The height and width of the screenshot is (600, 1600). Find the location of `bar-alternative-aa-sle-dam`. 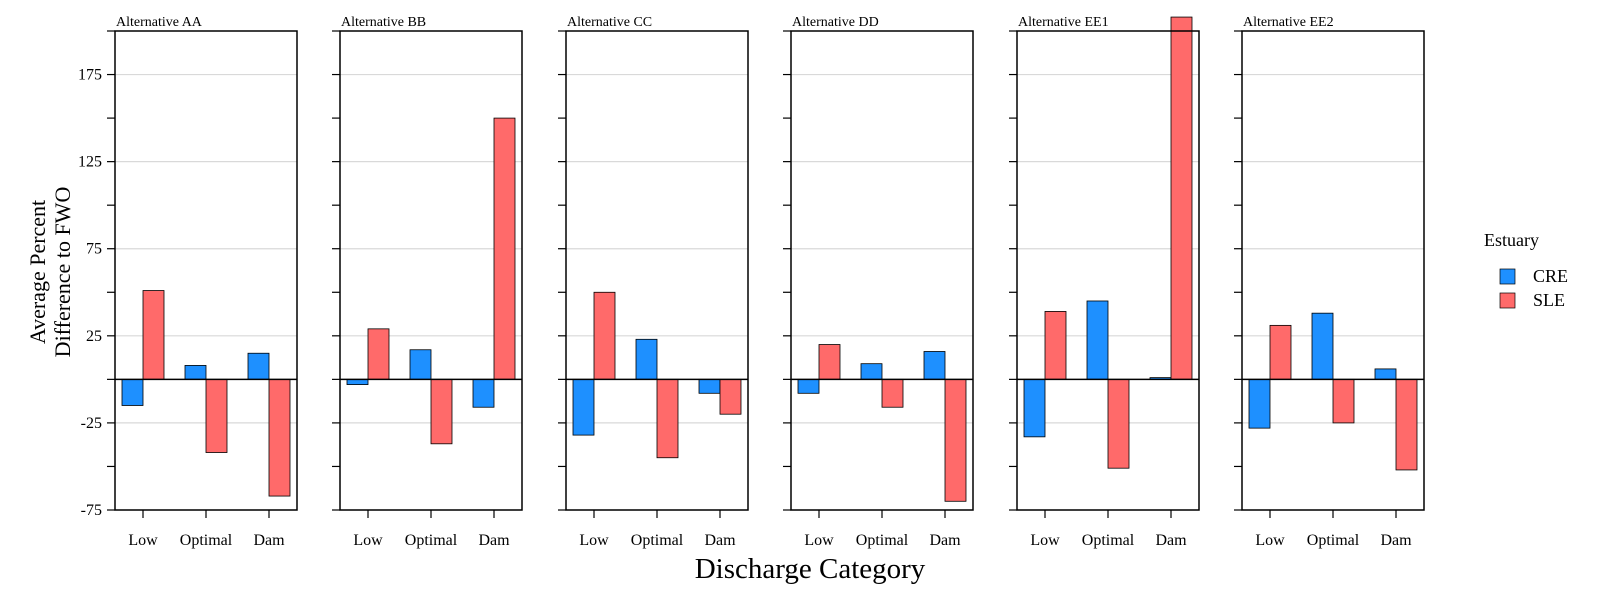

bar-alternative-aa-sle-dam is located at coordinates (279, 437).